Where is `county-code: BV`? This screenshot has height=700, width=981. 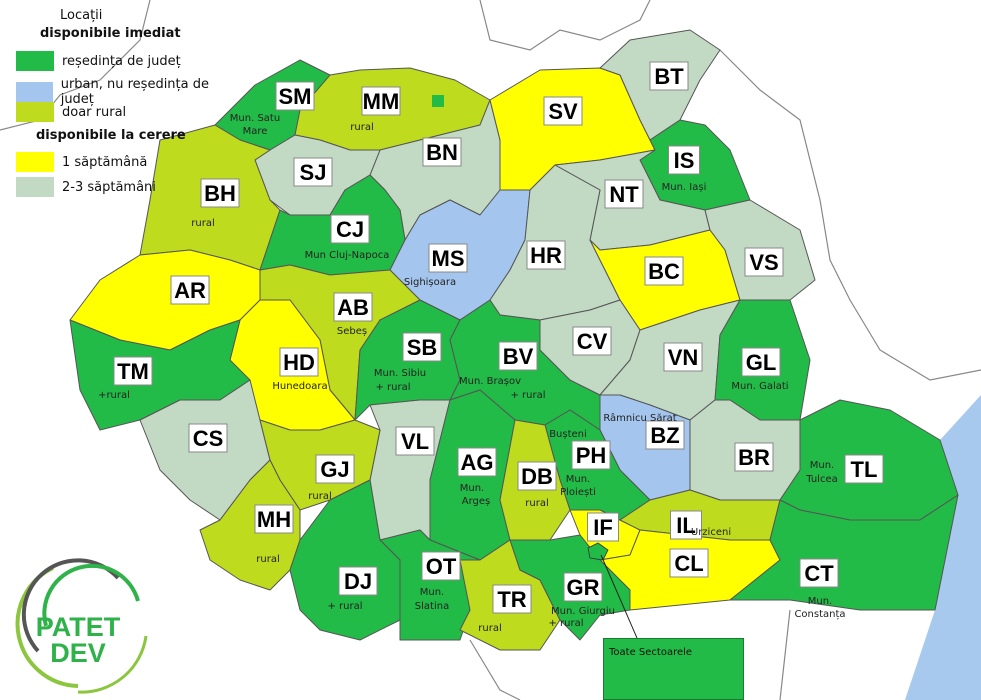
county-code: BV is located at coordinates (518, 356).